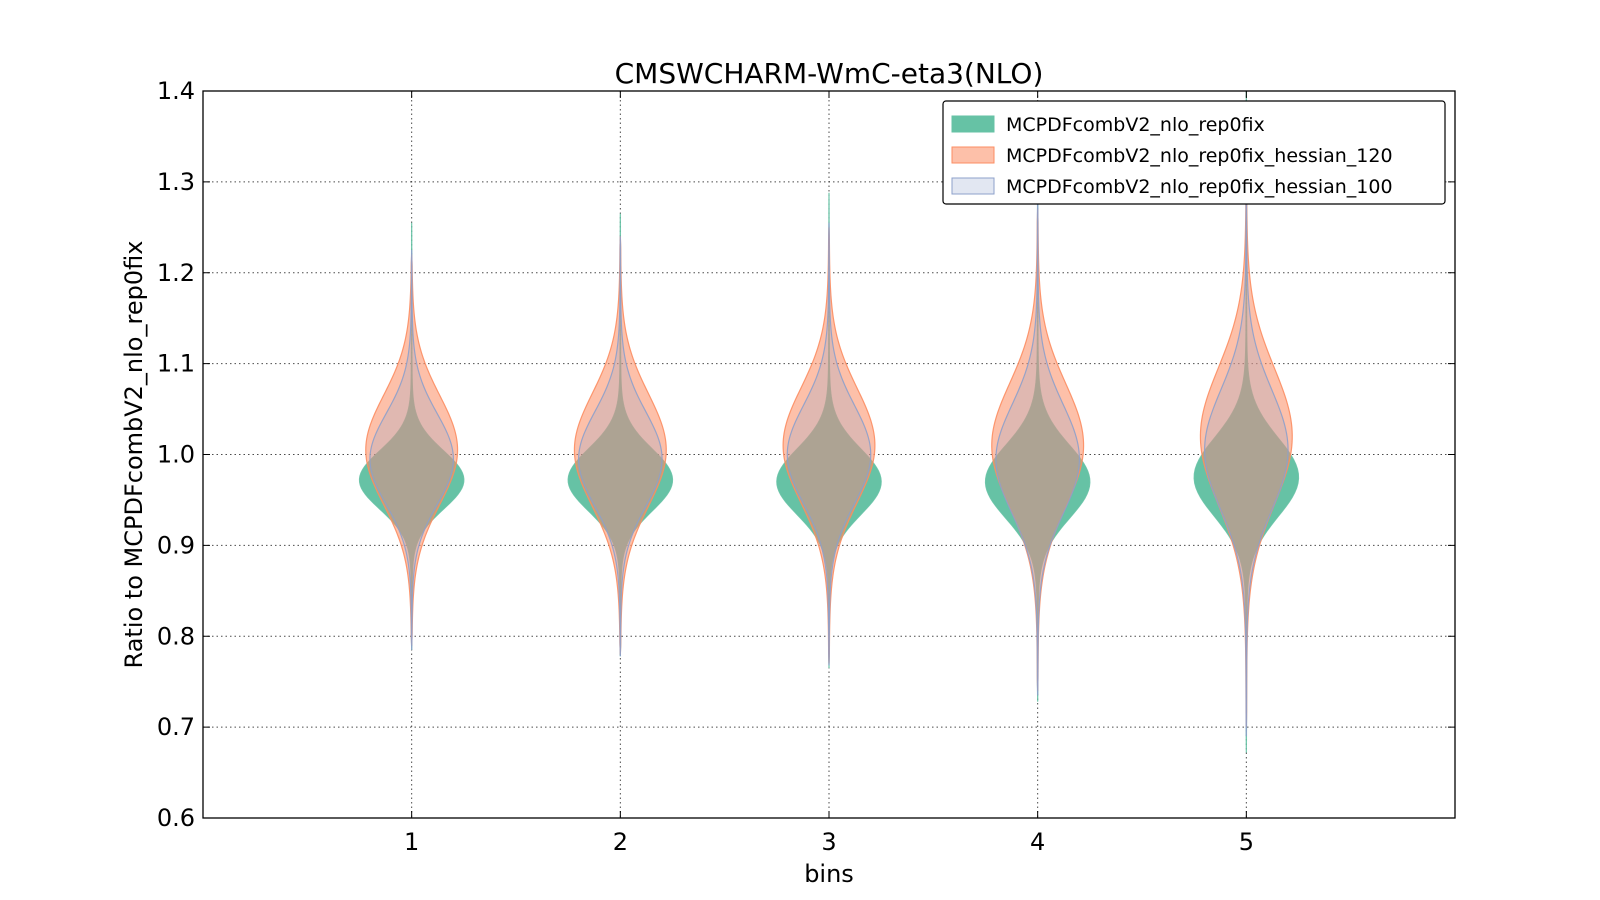 This screenshot has width=1600, height=900. I want to click on chart-title: CMSWCHARM-WmC-eta3(NLO), so click(829, 73).